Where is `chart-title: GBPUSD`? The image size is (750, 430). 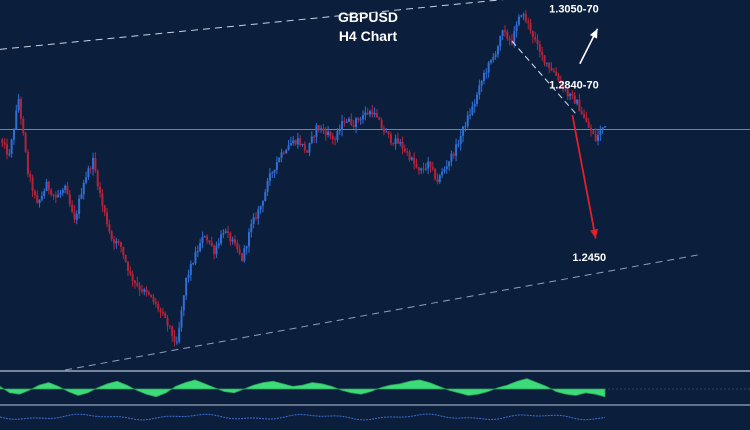
chart-title: GBPUSD is located at coordinates (368, 17).